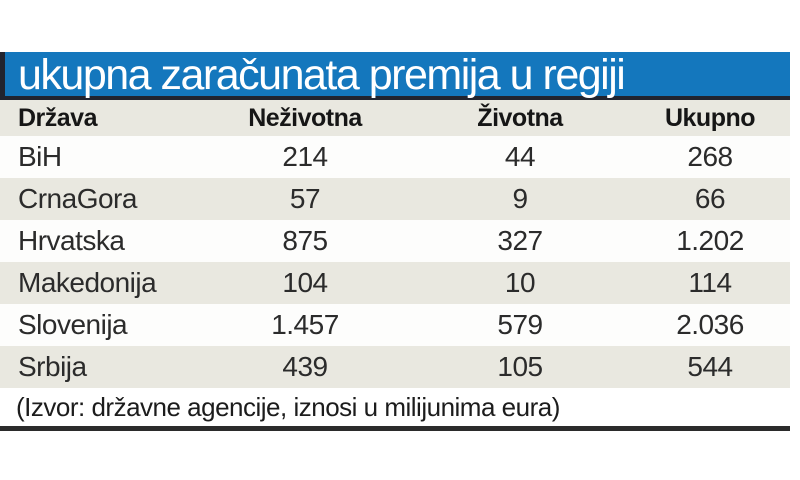  Describe the element at coordinates (520, 156) in the screenshot. I see `cell-life: 44` at that location.